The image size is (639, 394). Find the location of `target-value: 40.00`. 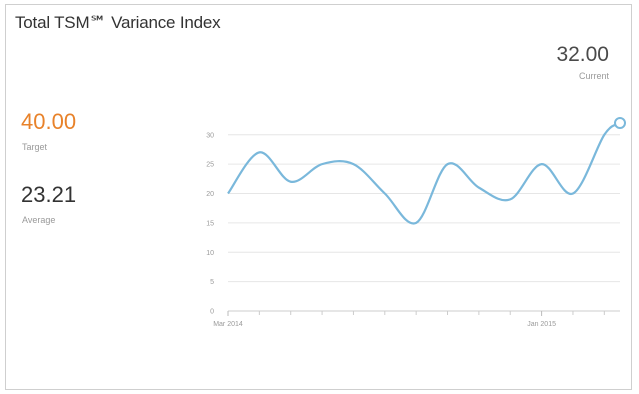

target-value: 40.00 is located at coordinates (49, 121).